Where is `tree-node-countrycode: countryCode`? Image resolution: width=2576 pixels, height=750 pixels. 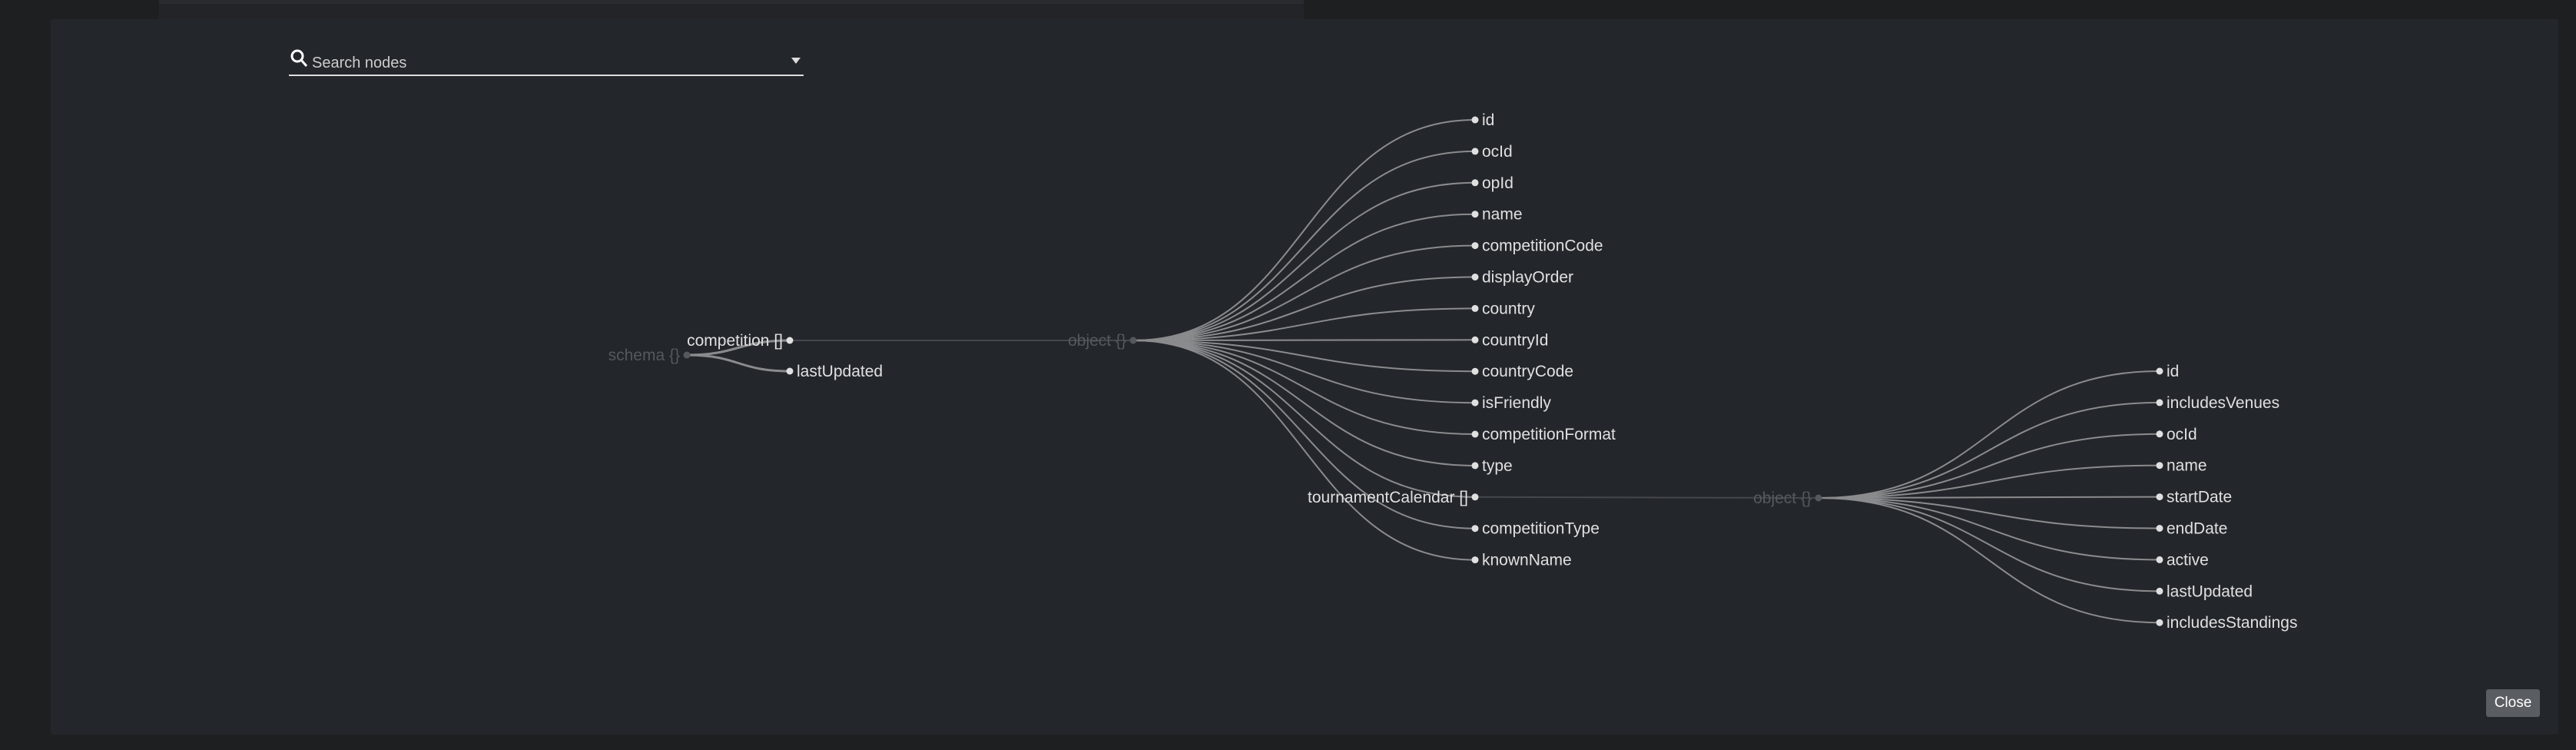 tree-node-countrycode: countryCode is located at coordinates (1522, 371).